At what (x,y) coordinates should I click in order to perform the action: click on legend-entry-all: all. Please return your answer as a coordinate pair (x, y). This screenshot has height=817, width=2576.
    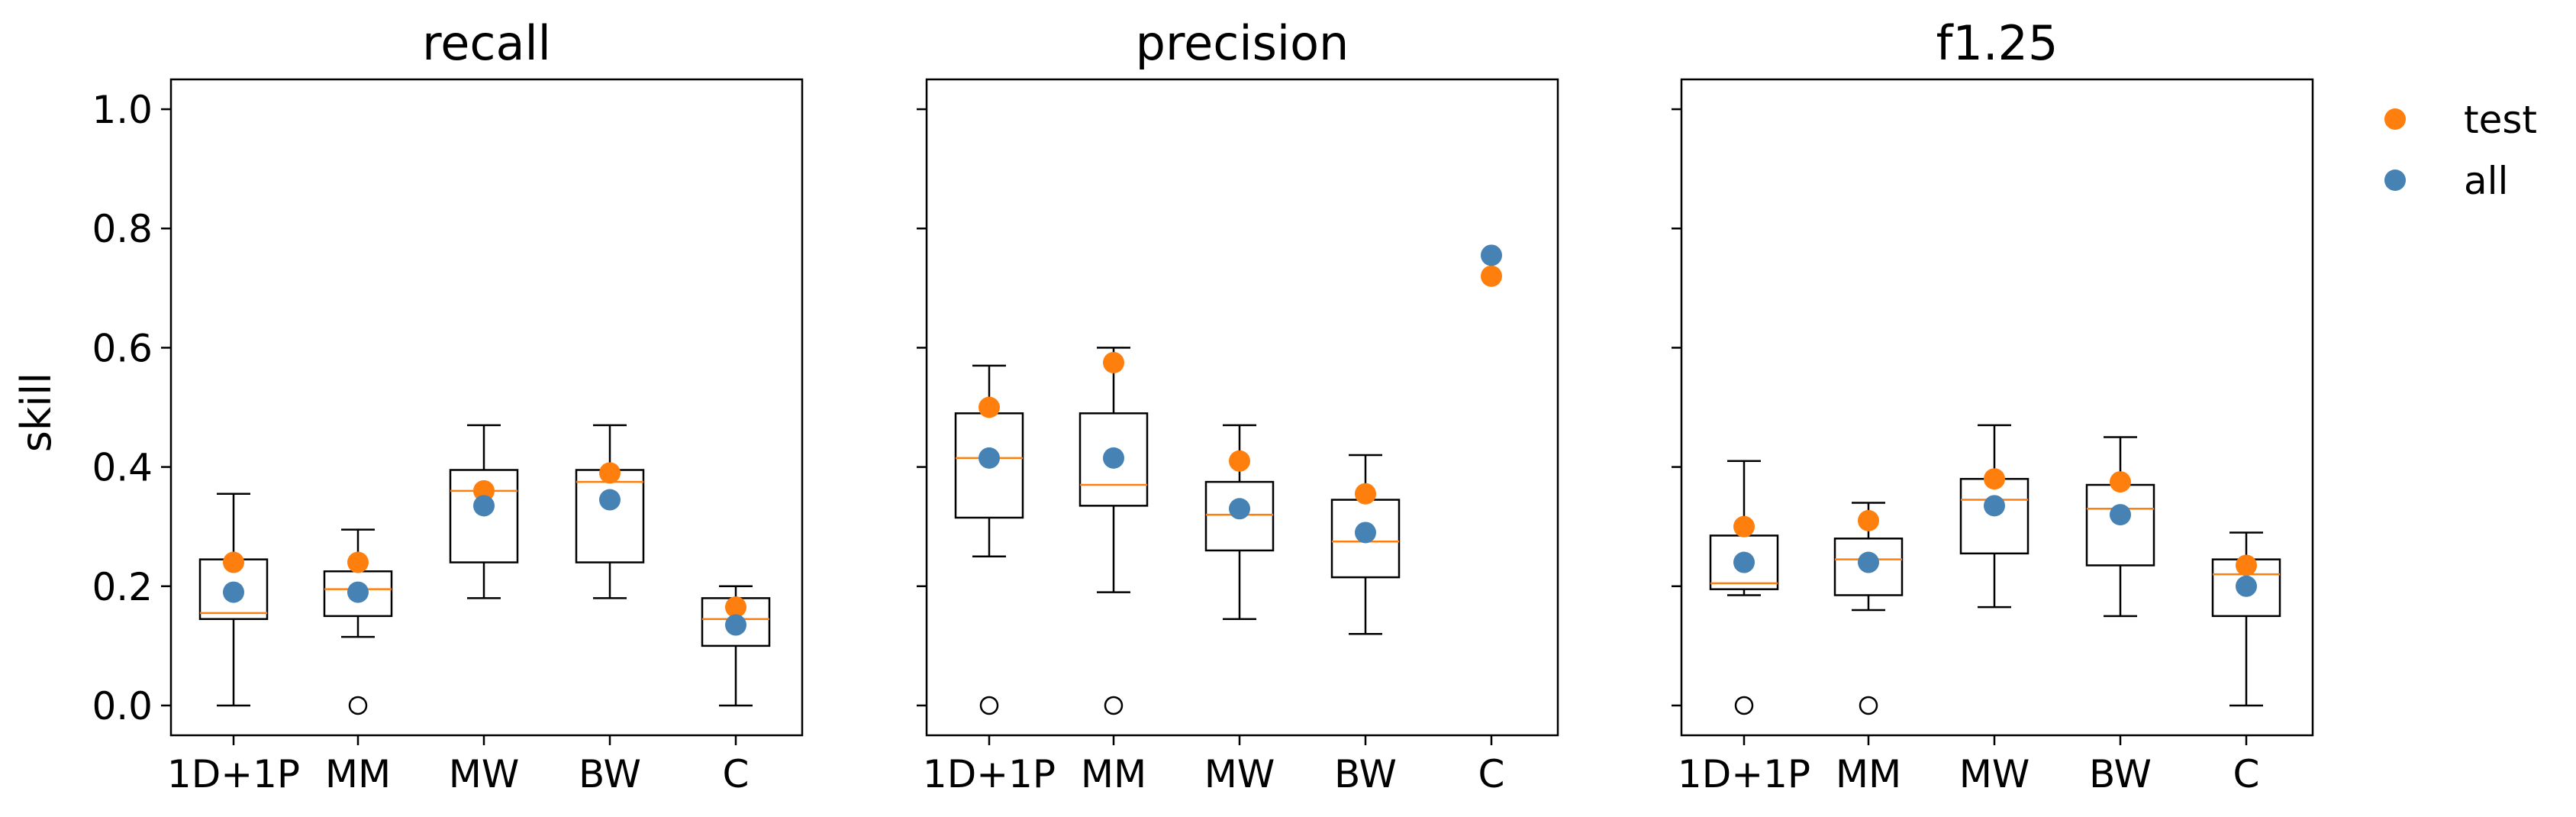
    Looking at the image, I should click on (2446, 181).